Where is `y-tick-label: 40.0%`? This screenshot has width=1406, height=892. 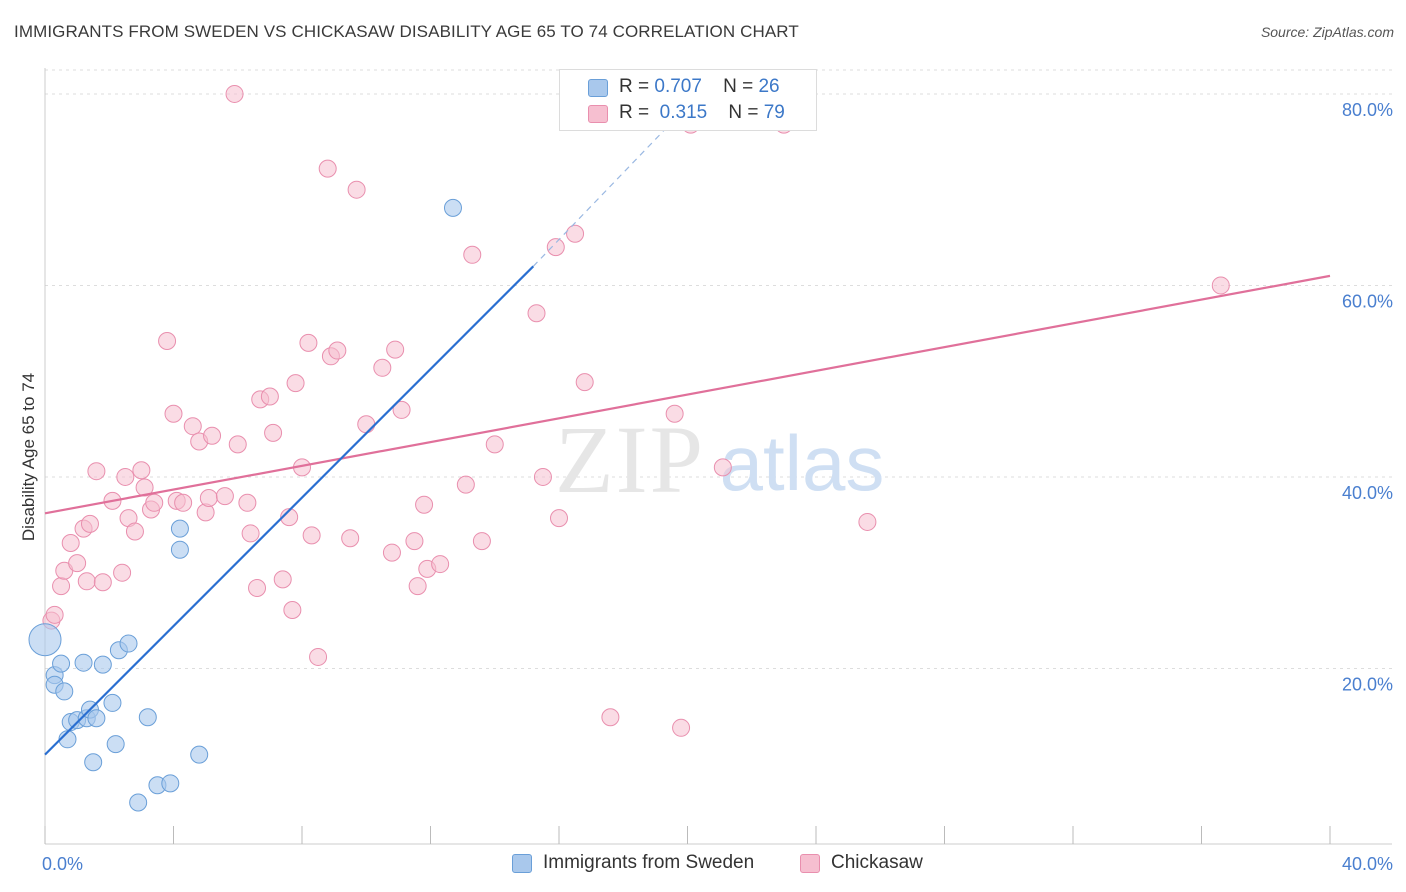
y-tick-label: 40.0% is located at coordinates (1367, 493).